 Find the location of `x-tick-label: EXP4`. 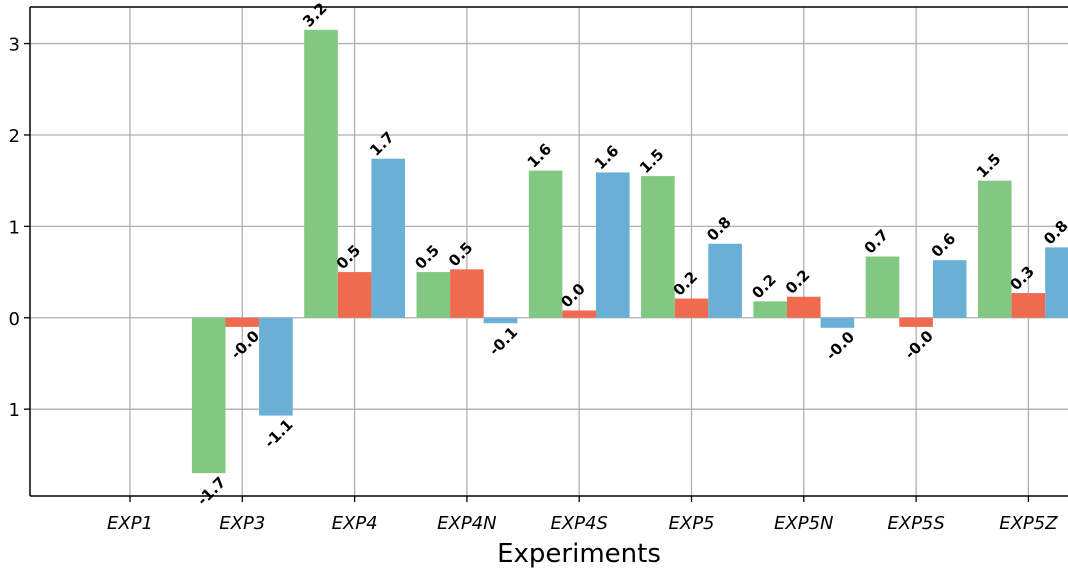

x-tick-label: EXP4 is located at coordinates (355, 523).